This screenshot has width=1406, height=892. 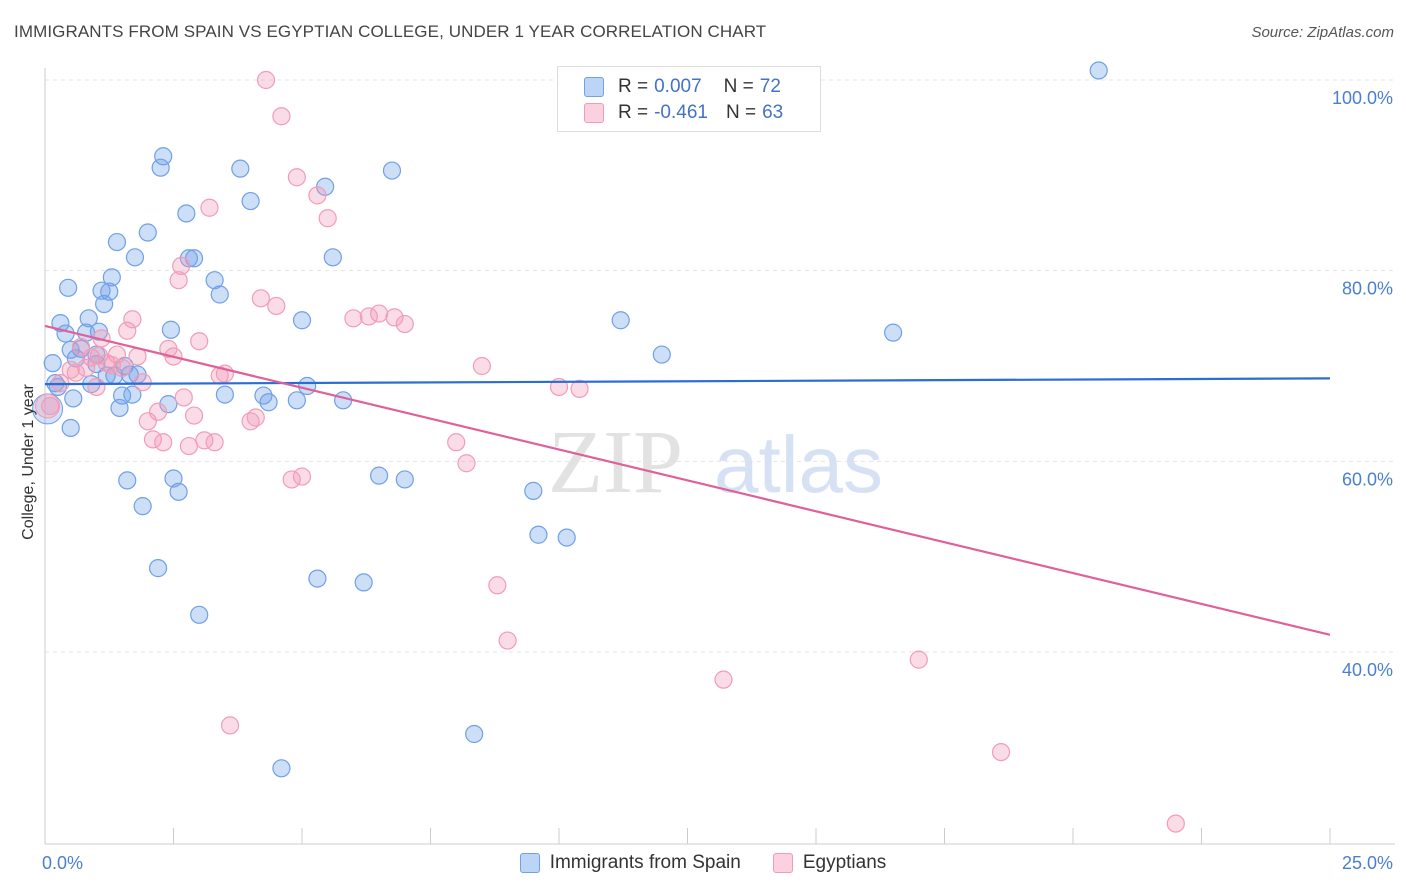 I want to click on x-tick-label: 0.0%, so click(x=62, y=863).